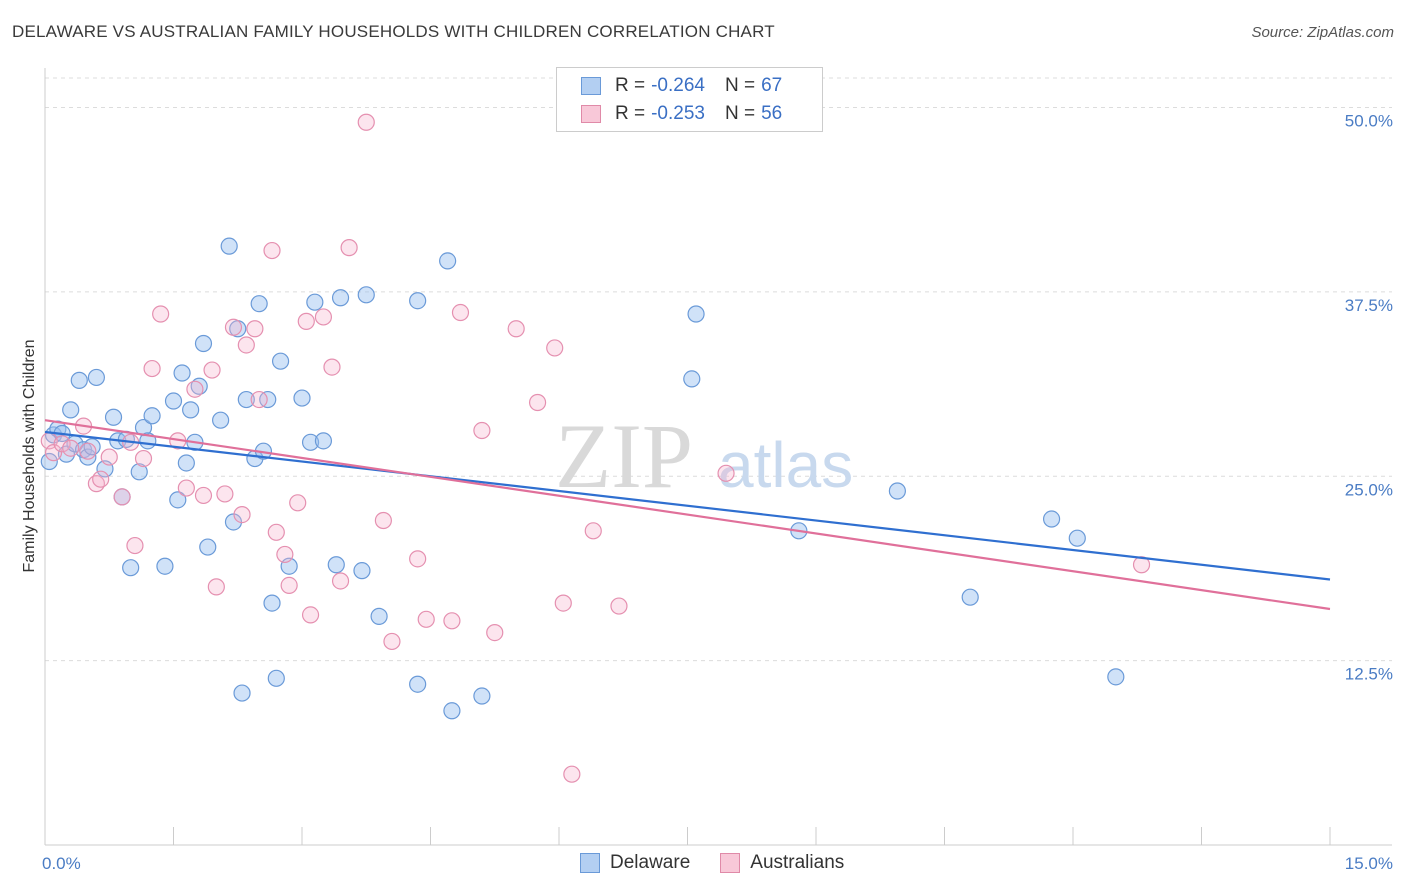 Image resolution: width=1406 pixels, height=892 pixels. I want to click on legend-row-australians: R = -0.253 N = 56, so click(681, 114).